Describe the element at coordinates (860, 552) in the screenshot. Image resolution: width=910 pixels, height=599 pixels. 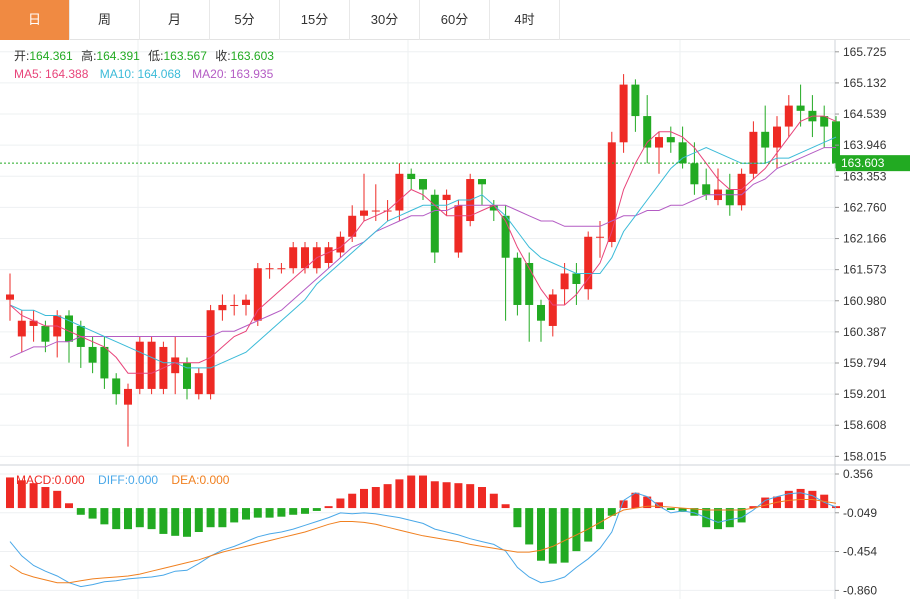
I see `macd-tick-label: -0.454` at that location.